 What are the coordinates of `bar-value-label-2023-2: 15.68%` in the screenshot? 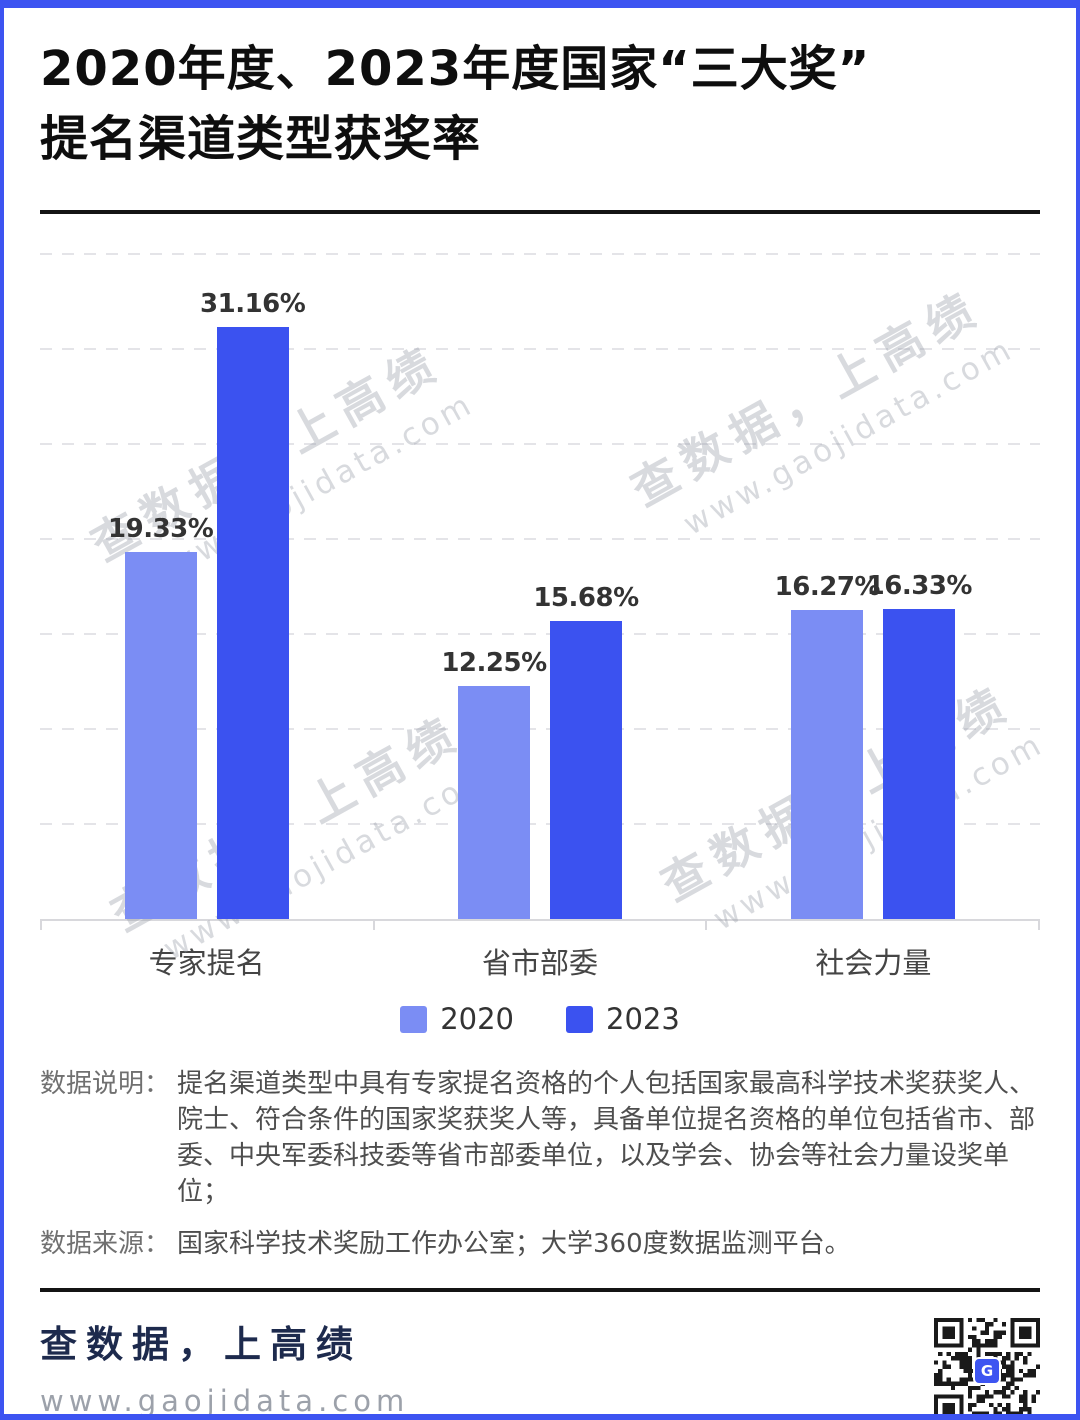 It's located at (586, 598).